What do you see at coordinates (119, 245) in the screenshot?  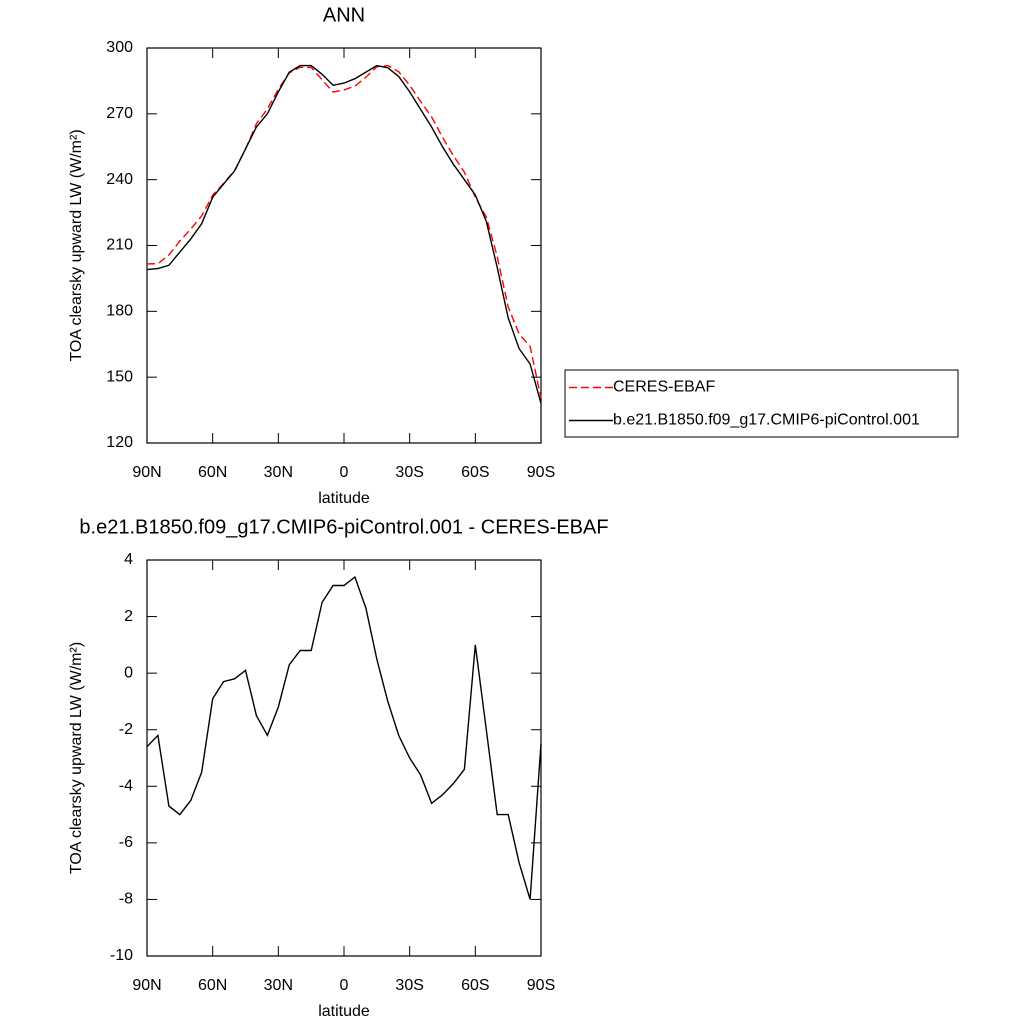 I see `y-tick-label: 210` at bounding box center [119, 245].